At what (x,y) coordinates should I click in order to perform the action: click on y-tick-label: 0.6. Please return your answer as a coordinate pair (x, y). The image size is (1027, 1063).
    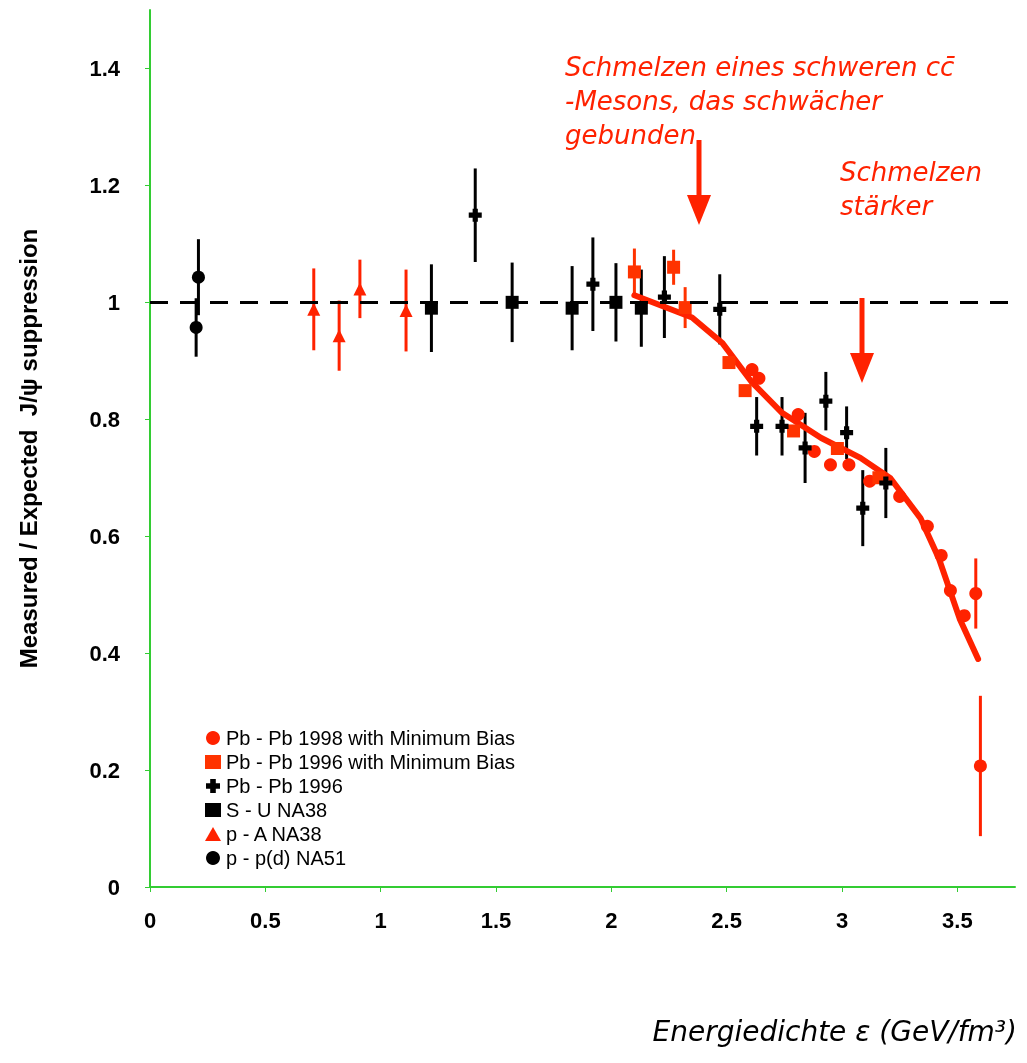
    Looking at the image, I should click on (104, 536).